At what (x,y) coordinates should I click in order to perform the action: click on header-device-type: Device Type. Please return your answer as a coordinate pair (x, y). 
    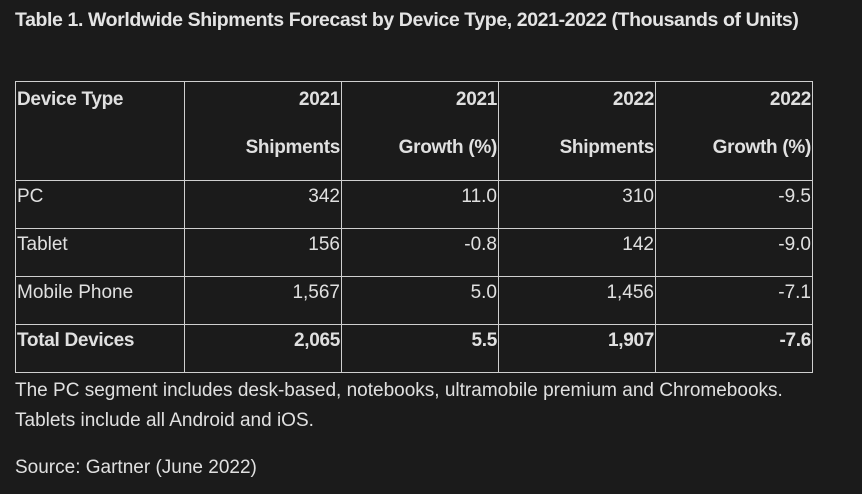
    Looking at the image, I should click on (100, 131).